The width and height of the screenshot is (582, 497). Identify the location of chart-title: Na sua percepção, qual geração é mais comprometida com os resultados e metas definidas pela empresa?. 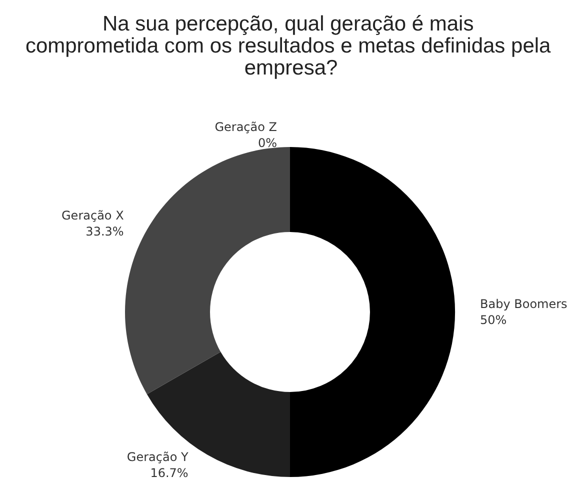
(291, 46).